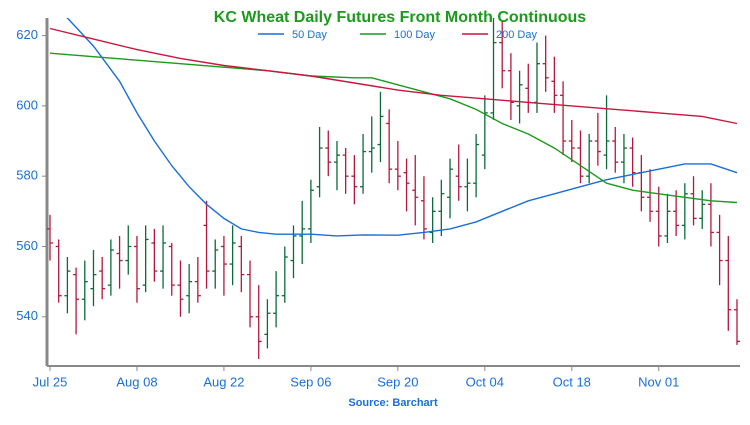 This screenshot has width=750, height=425. Describe the element at coordinates (27, 245) in the screenshot. I see `y-tick-label: 560` at that location.